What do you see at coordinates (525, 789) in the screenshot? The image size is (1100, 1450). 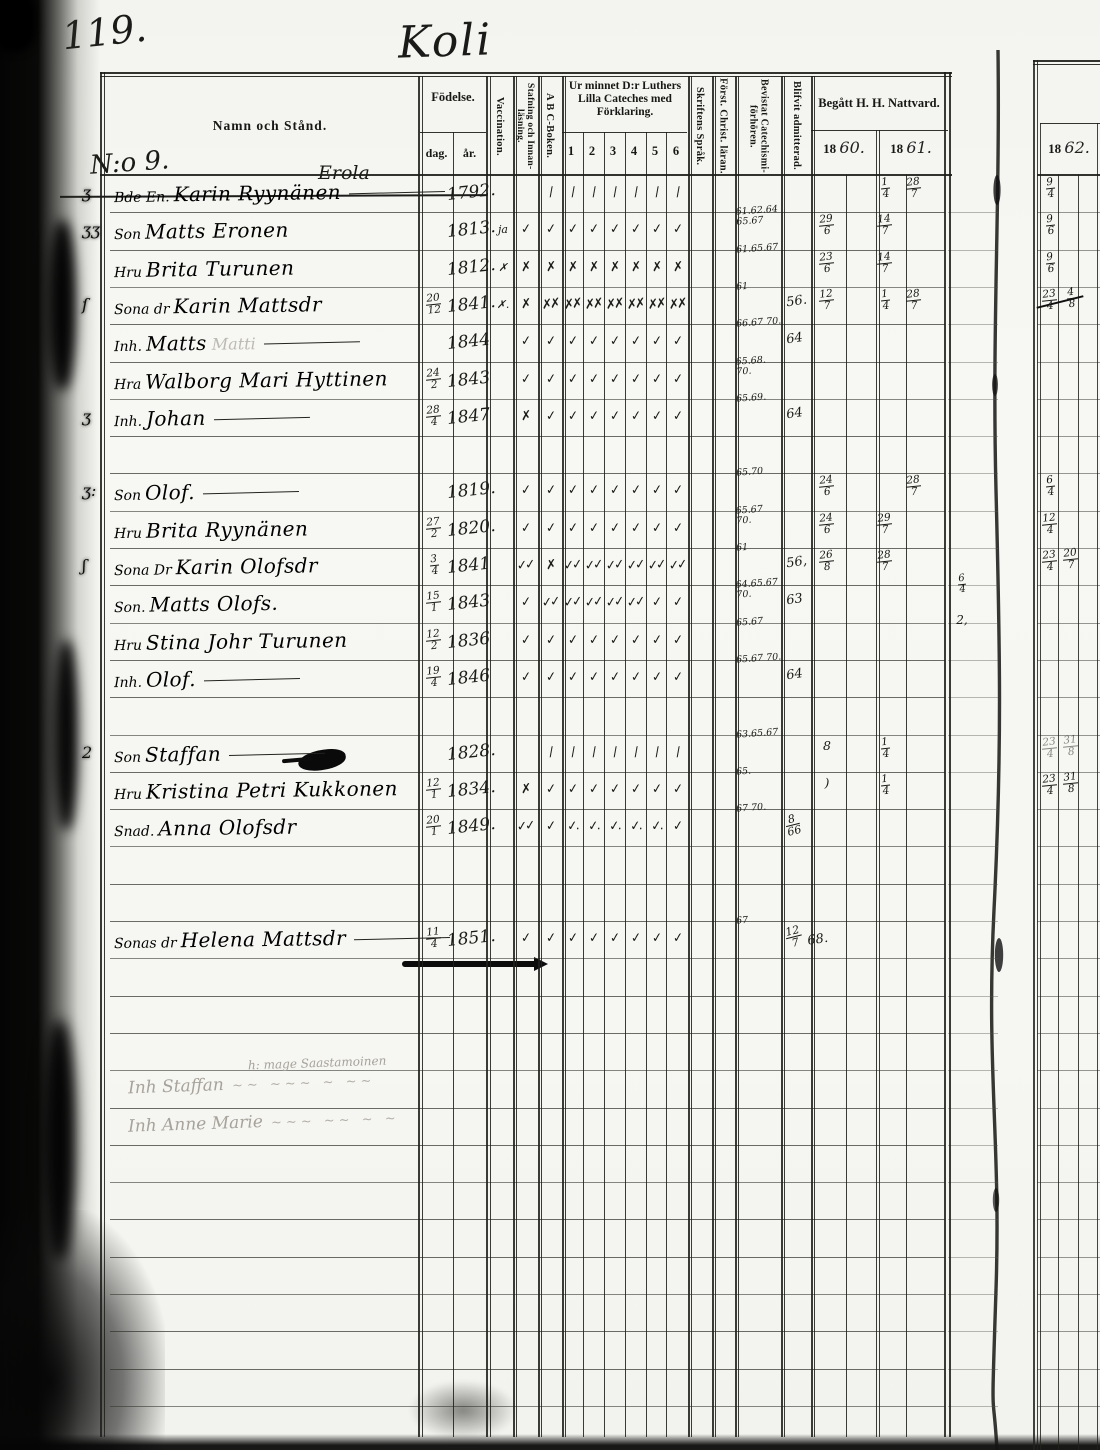 I see `reading-mark: ✗` at bounding box center [525, 789].